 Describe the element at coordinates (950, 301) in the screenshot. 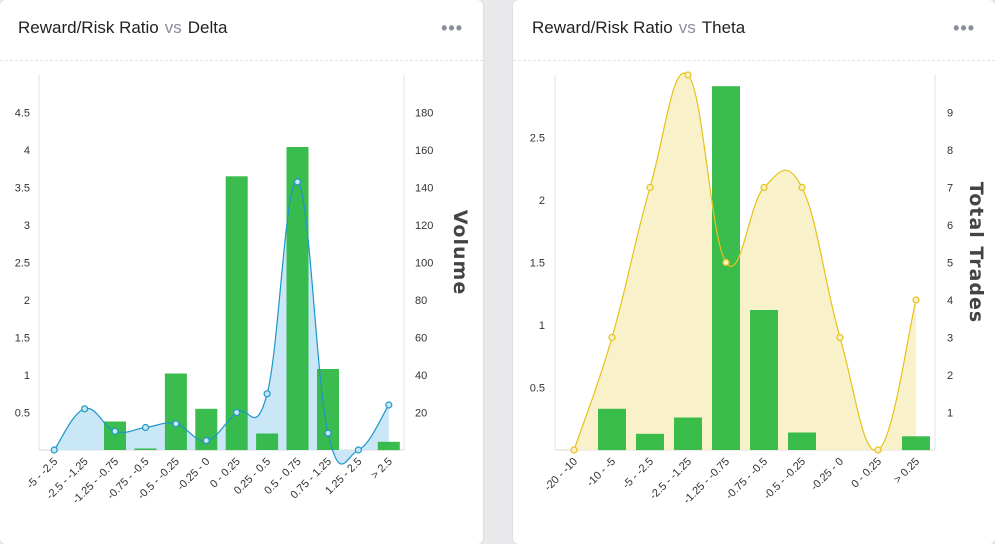

I see `y-tick-right: 4` at that location.